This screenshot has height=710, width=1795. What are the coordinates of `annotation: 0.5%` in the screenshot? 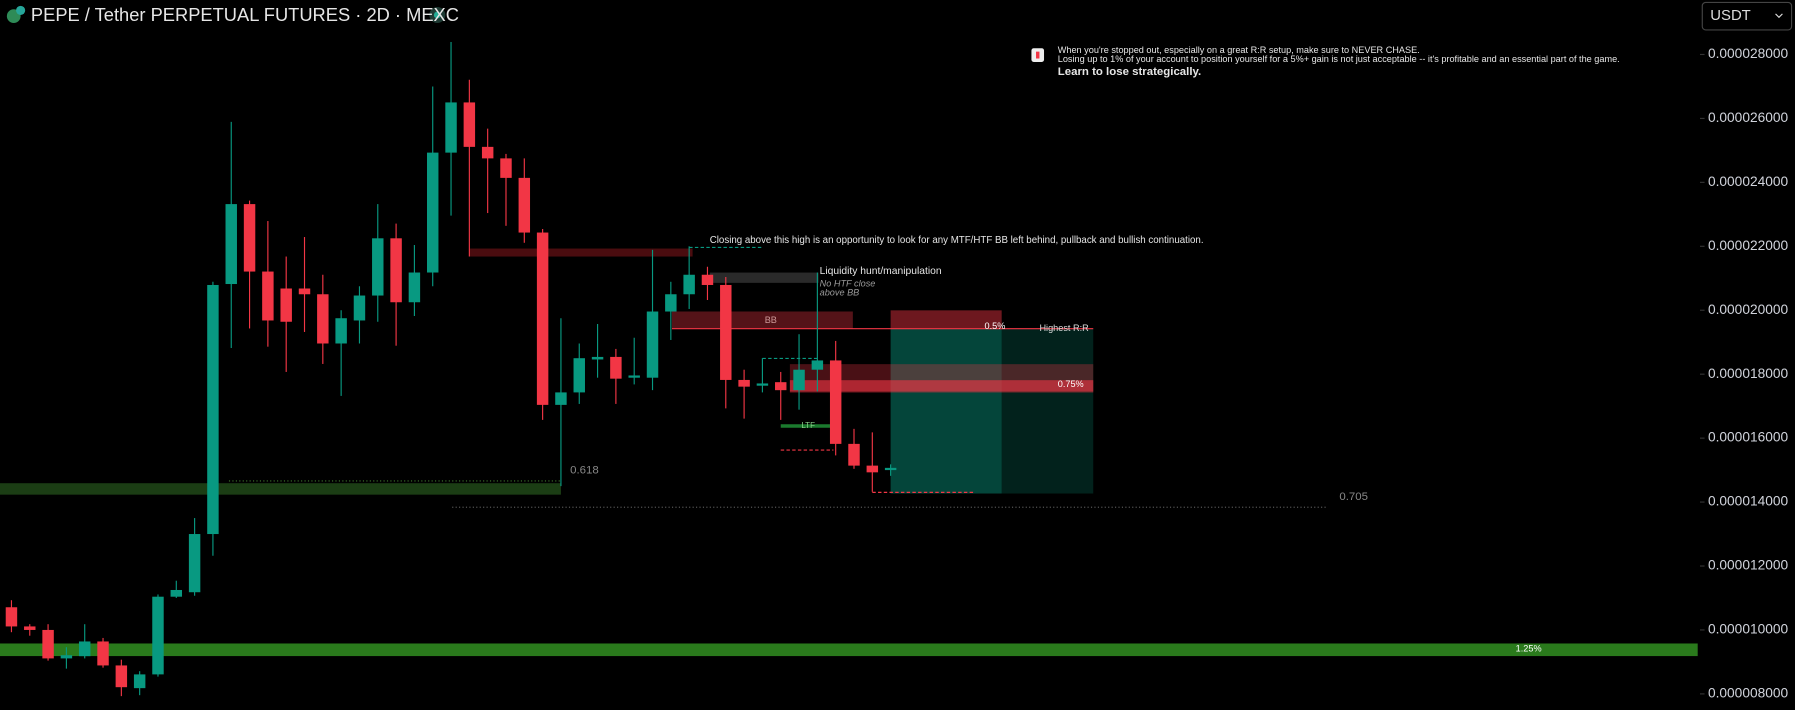 It's located at (995, 326).